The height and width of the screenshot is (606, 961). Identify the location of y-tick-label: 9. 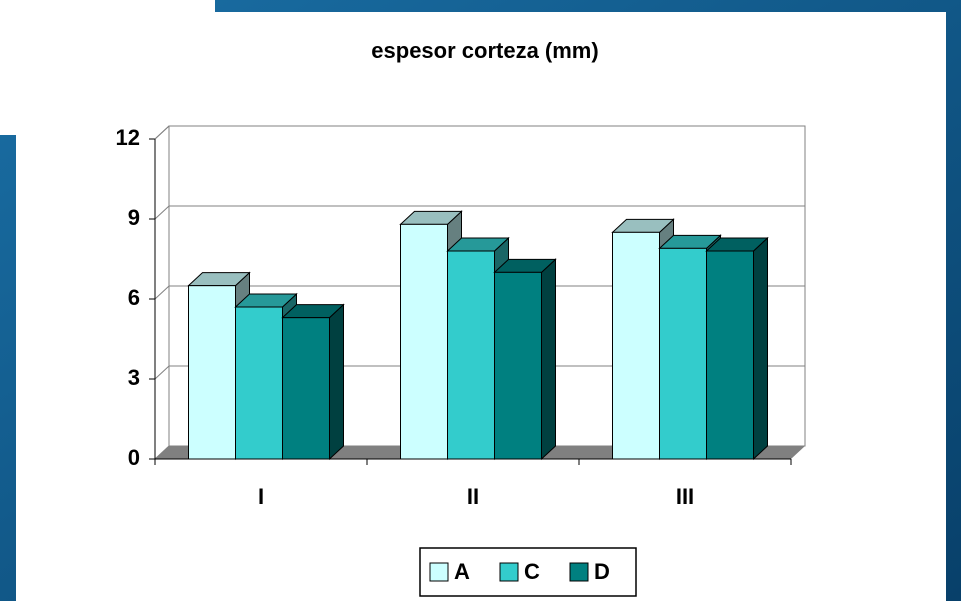
(134, 217).